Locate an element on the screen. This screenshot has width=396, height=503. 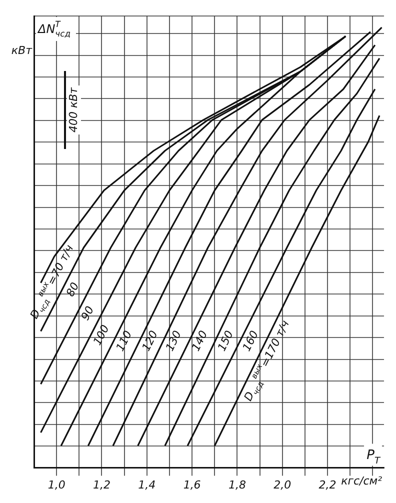
x-tick-label: 2,0 is located at coordinates (283, 485).